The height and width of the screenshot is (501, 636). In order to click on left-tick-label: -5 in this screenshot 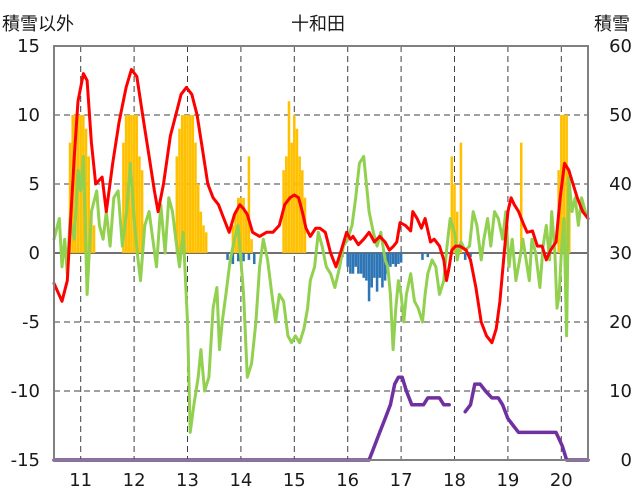, I will do `click(31, 322)`.